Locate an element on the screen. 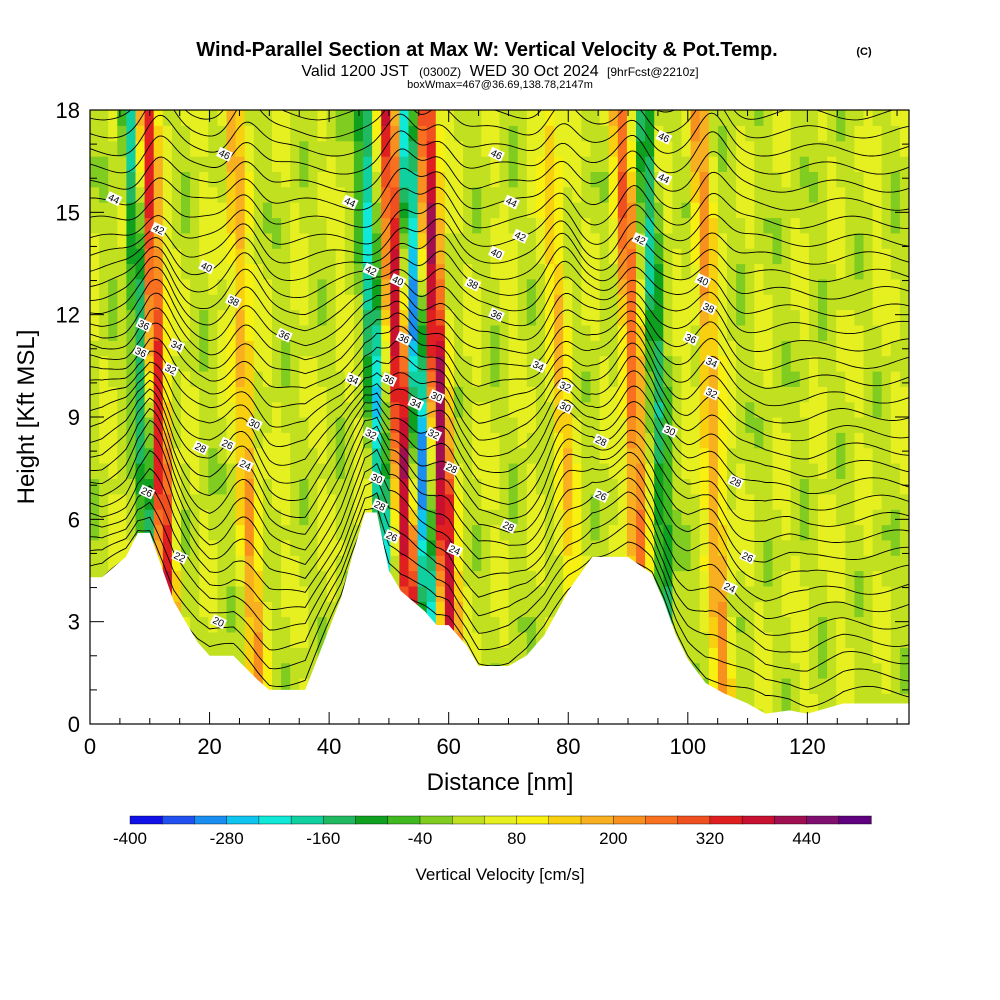  theta-contour-line is located at coordinates (499, 617).